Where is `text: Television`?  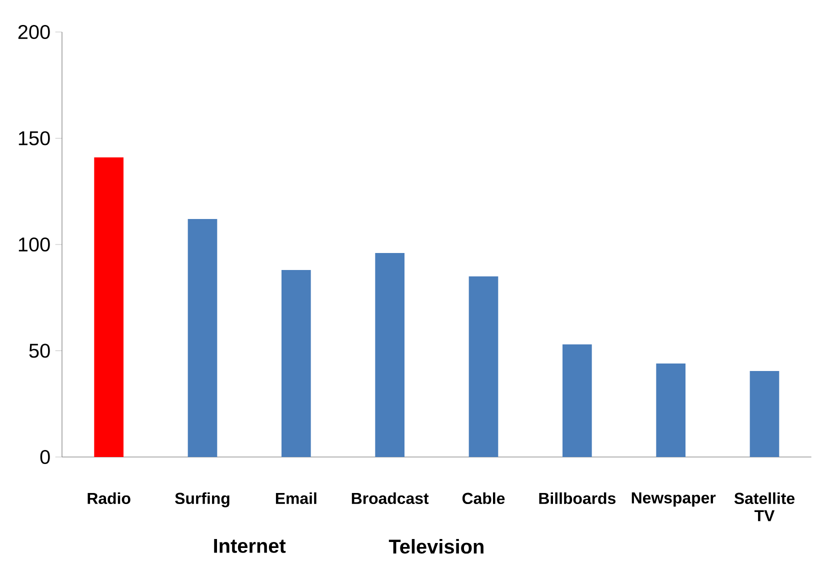
text: Television is located at coordinates (436, 546).